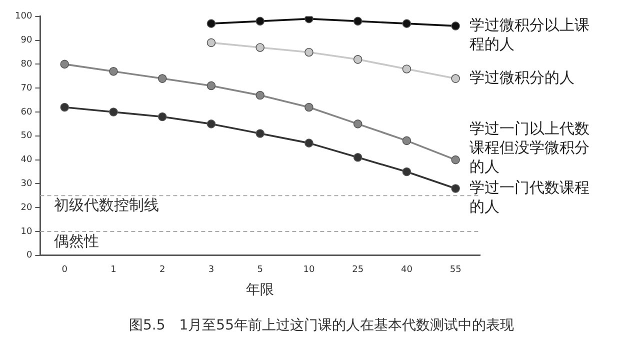 The image size is (643, 345). I want to click on y-tick-label: 80, so click(26, 65).